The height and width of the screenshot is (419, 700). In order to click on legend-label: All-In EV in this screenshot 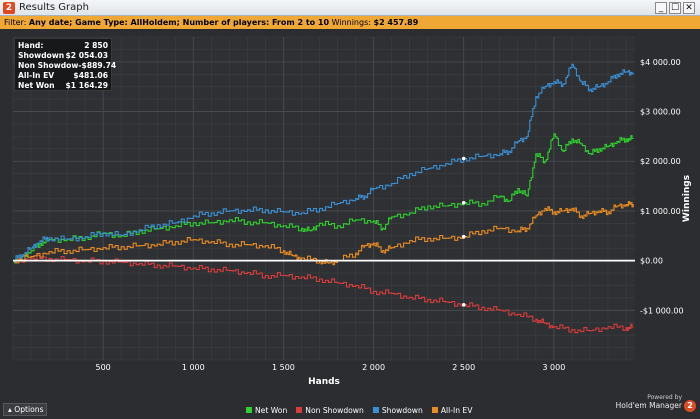, I will do `click(456, 410)`.